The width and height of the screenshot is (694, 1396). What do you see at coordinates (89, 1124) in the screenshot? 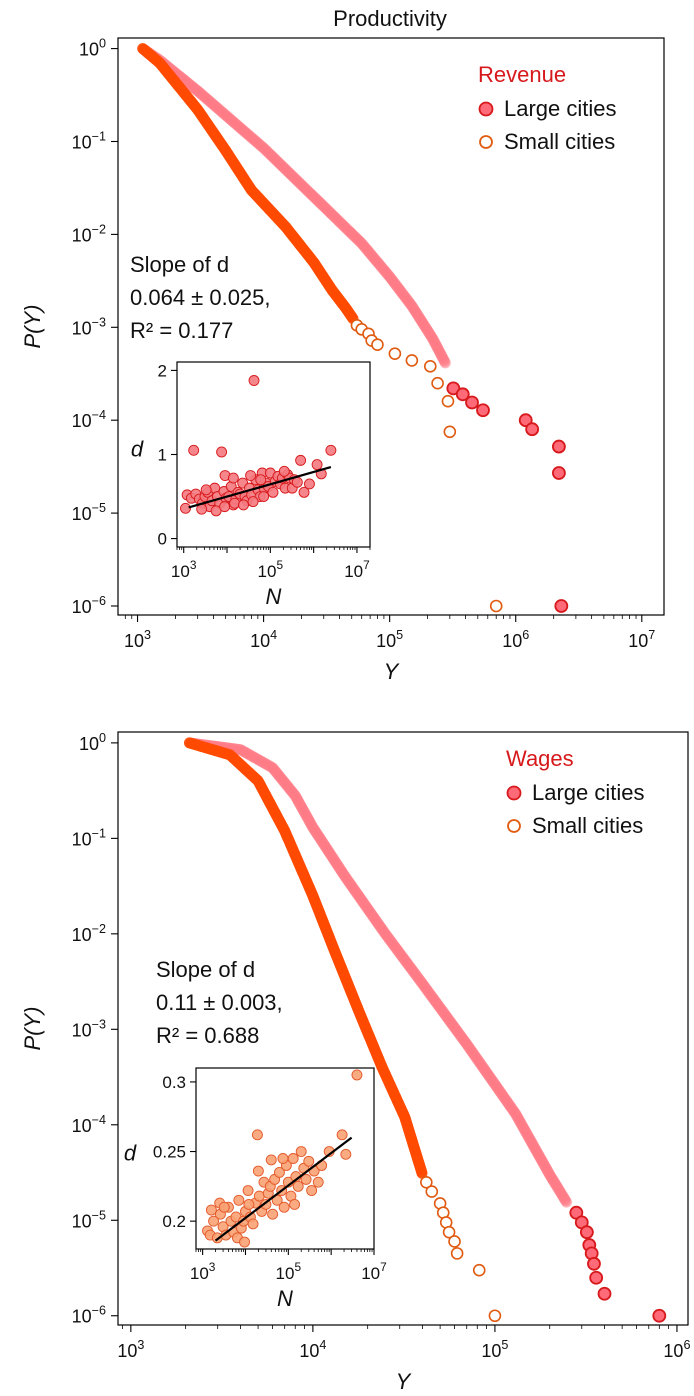
I see `y-tick-label: 10⁻⁴` at bounding box center [89, 1124].